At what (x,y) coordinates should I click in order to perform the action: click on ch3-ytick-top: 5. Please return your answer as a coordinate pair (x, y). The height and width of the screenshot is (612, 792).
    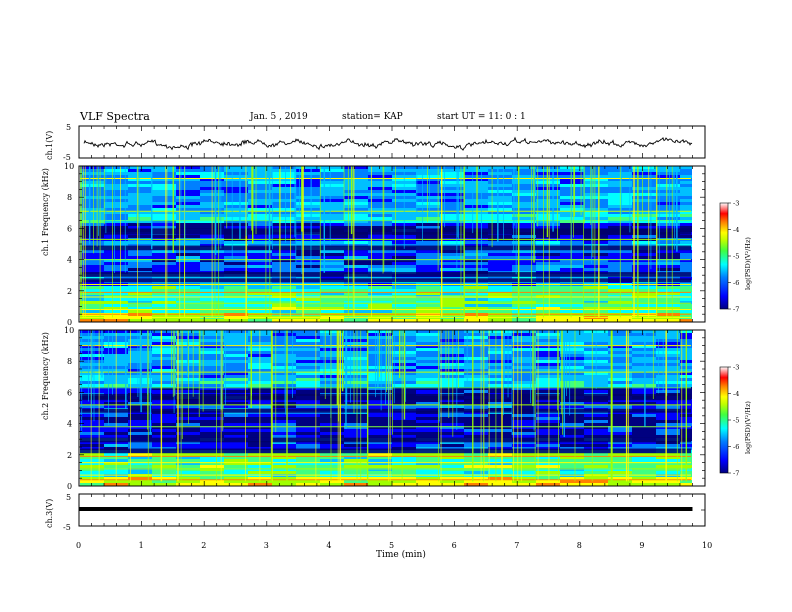
    Looking at the image, I should click on (68, 497).